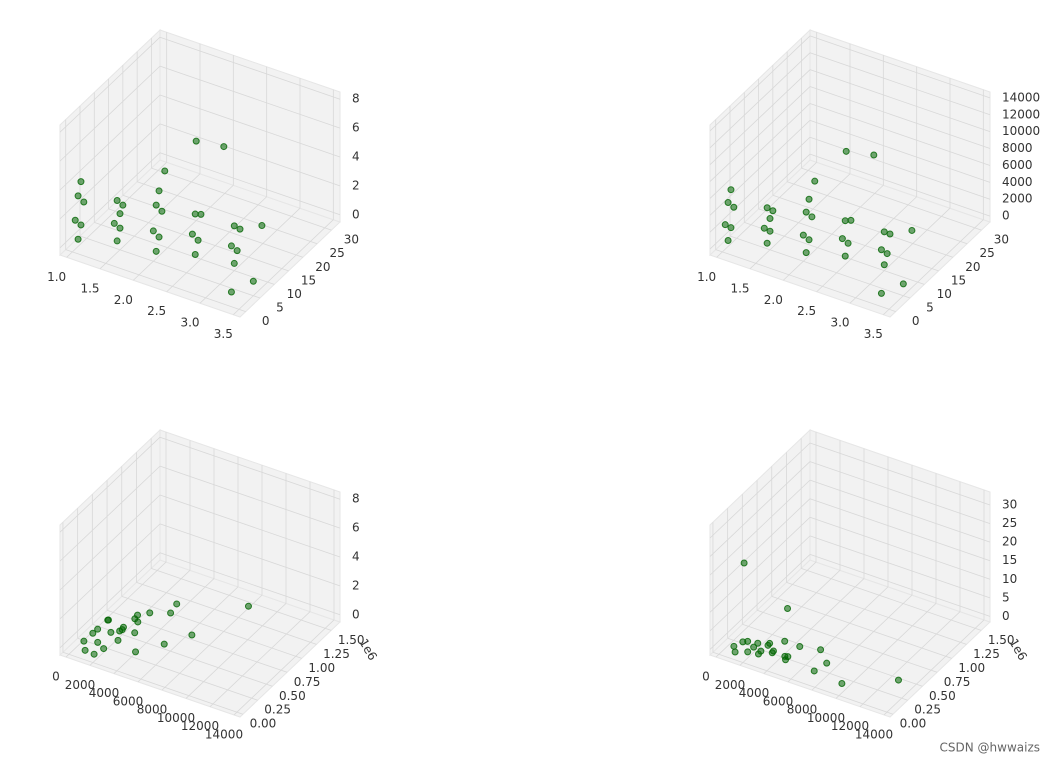 This screenshot has height=764, width=1052. I want to click on z-tick-label: 0, so click(1006, 216).